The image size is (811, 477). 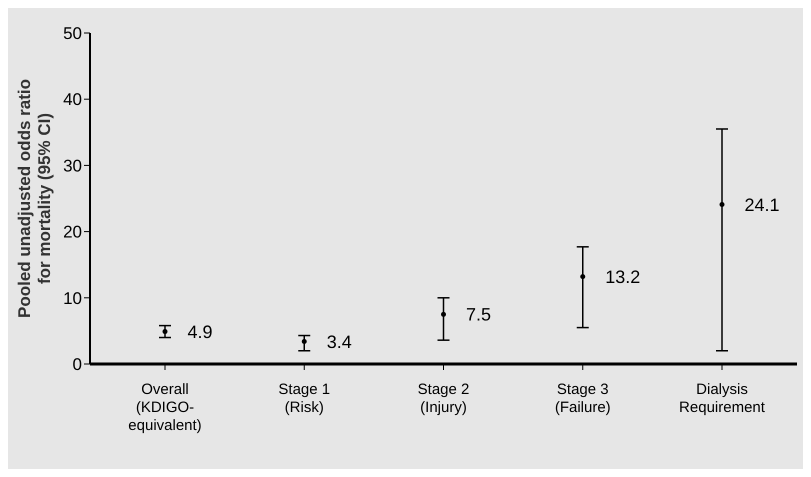 I want to click on data-label: 24.1, so click(x=762, y=204).